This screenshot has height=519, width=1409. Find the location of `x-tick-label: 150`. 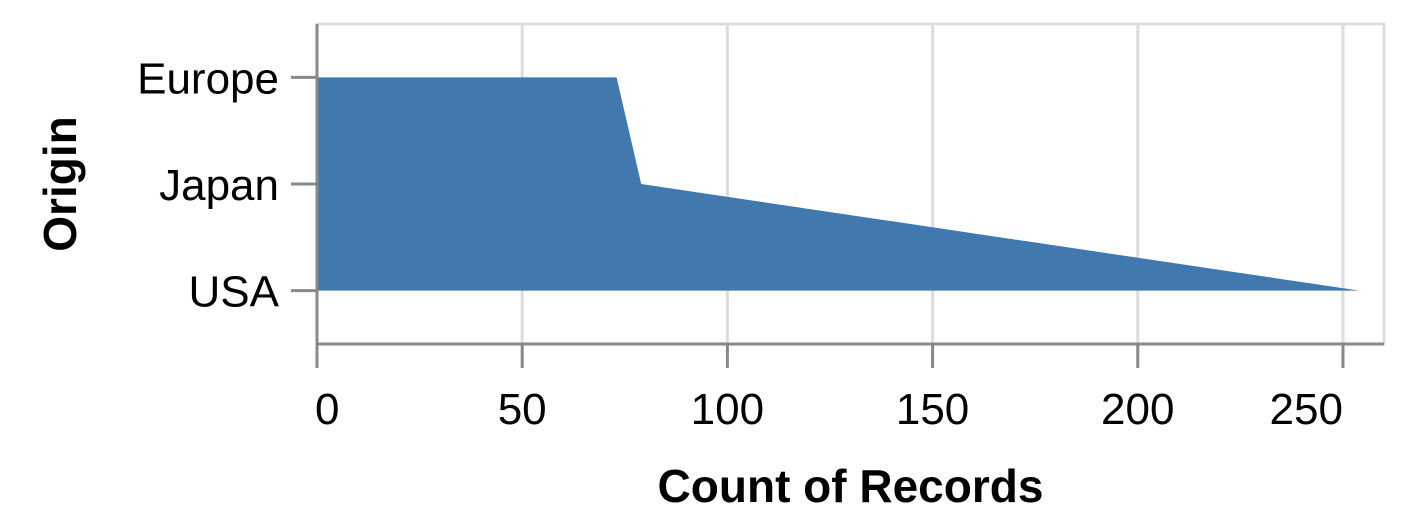

x-tick-label: 150 is located at coordinates (932, 409).